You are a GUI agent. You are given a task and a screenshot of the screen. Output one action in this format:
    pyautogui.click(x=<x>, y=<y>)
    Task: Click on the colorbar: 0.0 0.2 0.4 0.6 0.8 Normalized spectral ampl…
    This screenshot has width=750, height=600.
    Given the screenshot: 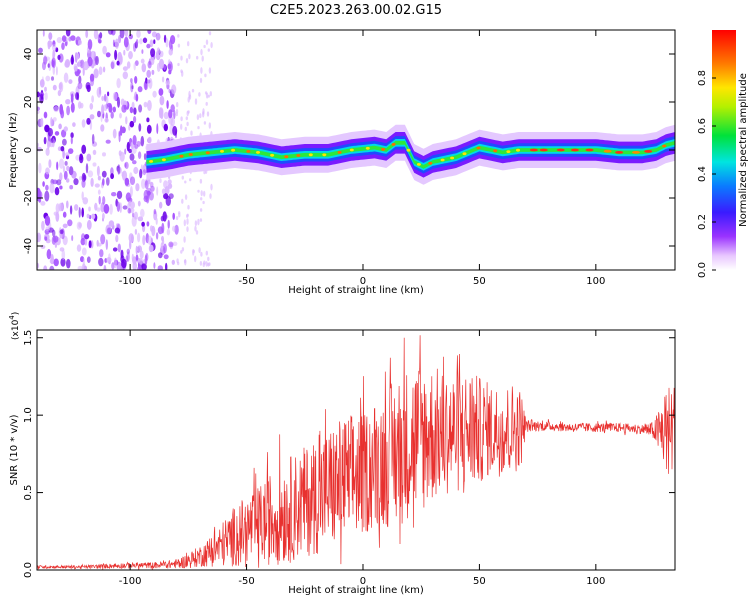 What is the action you would take?
    pyautogui.click(x=723, y=154)
    